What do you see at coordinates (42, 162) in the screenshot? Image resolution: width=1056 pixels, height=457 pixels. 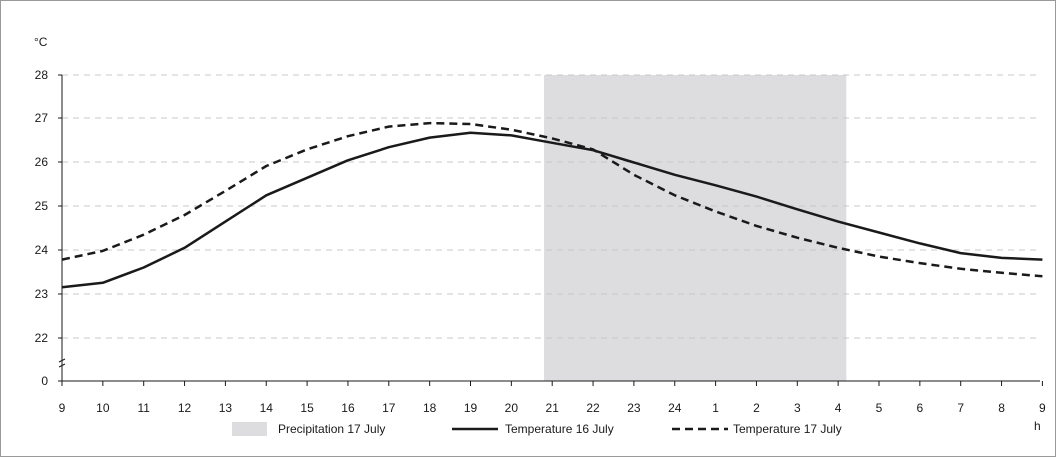 I see `y-tick-label: 26` at bounding box center [42, 162].